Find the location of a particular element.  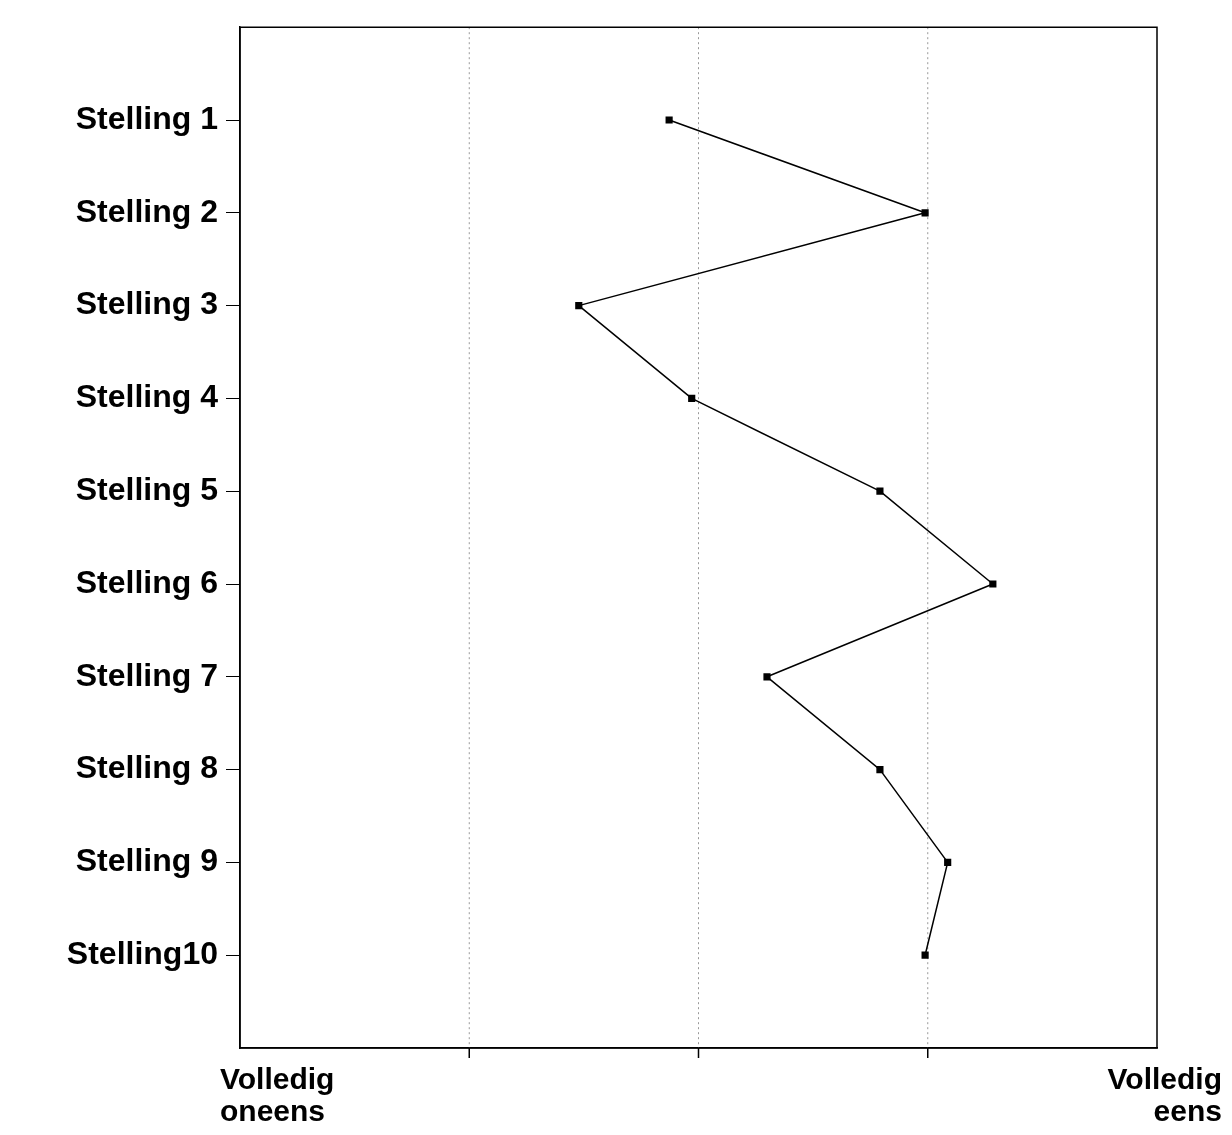

y-tick-label: Stelling 5 is located at coordinates (146, 489).